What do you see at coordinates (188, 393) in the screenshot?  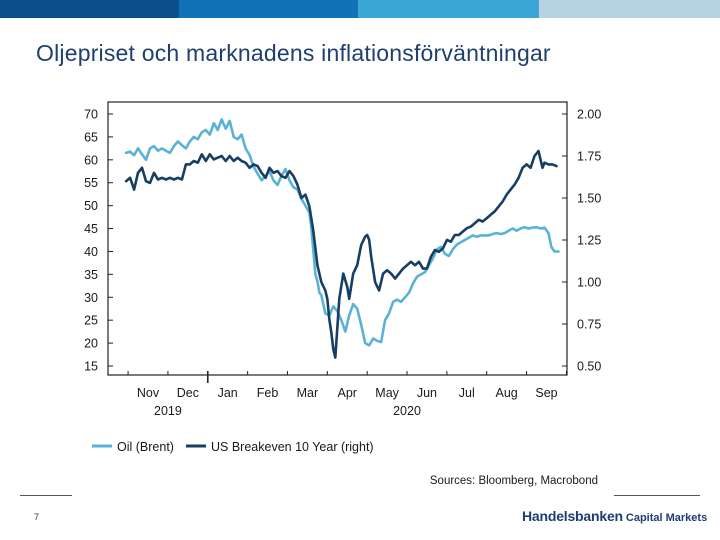 I see `x-axis-label: Dec` at bounding box center [188, 393].